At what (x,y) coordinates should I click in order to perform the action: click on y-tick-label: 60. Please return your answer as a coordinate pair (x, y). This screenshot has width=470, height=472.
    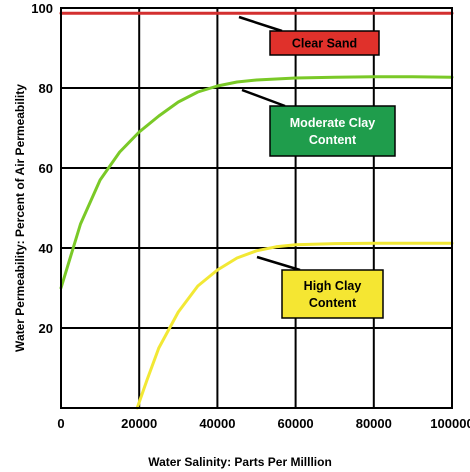
    Looking at the image, I should click on (46, 168).